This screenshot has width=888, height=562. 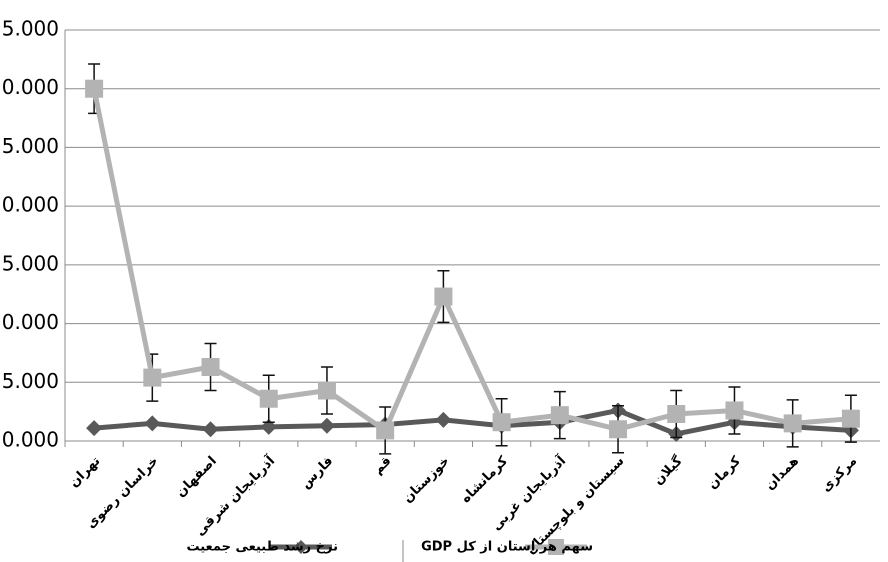 I want to click on legend-label: سهم هر استان از کل GDP, so click(x=507, y=547).